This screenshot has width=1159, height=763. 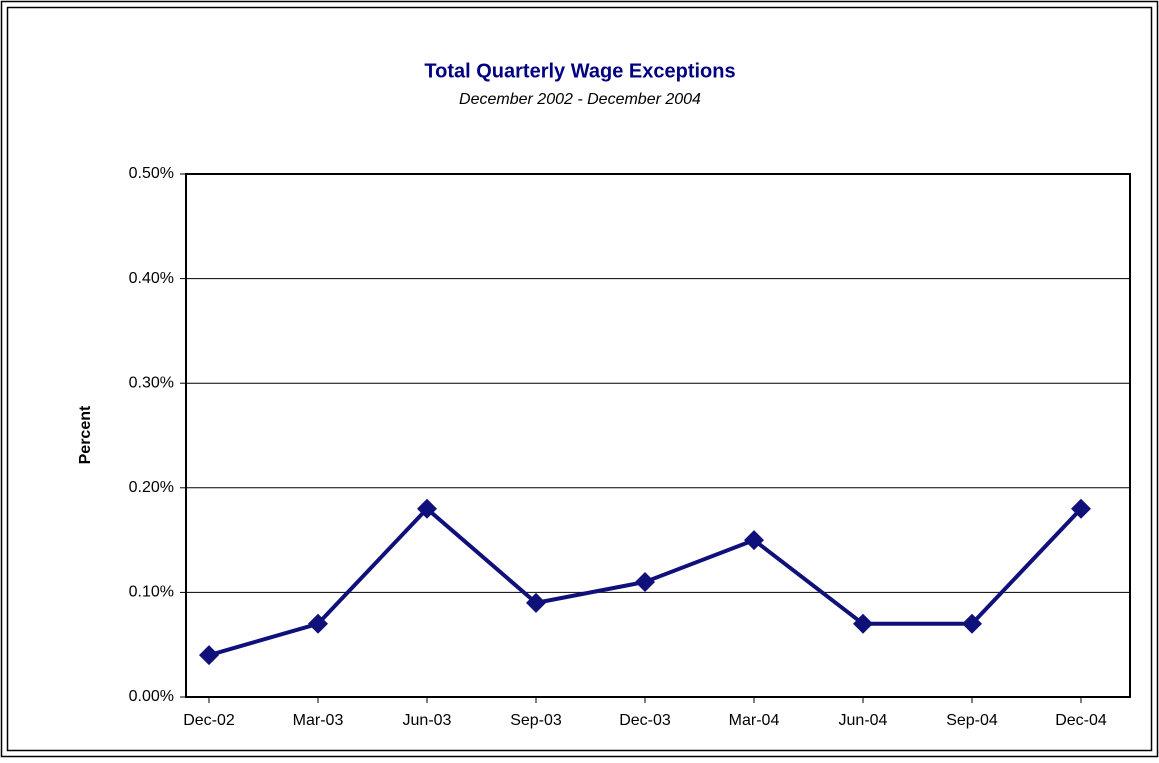 I want to click on y-axis-label: Percent, so click(x=85, y=434).